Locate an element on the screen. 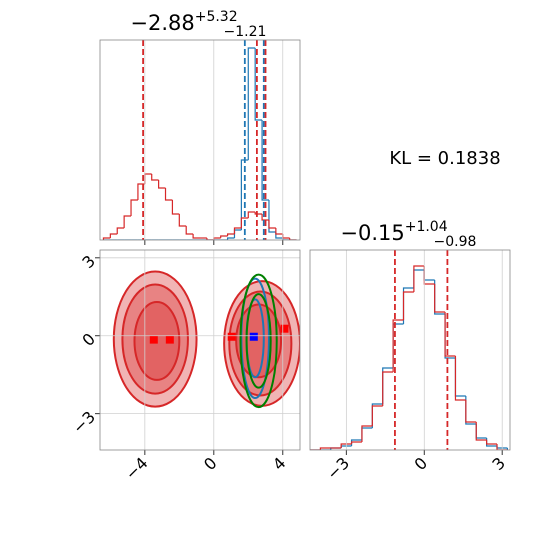 This screenshot has width=550, height=550. panel-title: −2.88+5.32 is located at coordinates (183, 22).